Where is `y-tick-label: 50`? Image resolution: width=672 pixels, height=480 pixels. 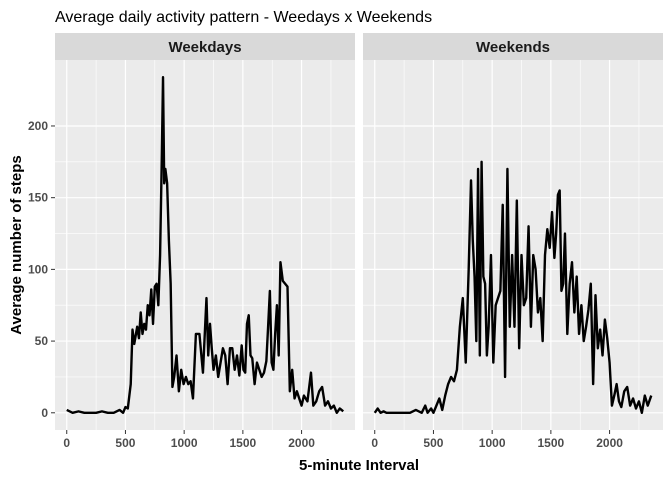
y-tick-label: 50 is located at coordinates (42, 341).